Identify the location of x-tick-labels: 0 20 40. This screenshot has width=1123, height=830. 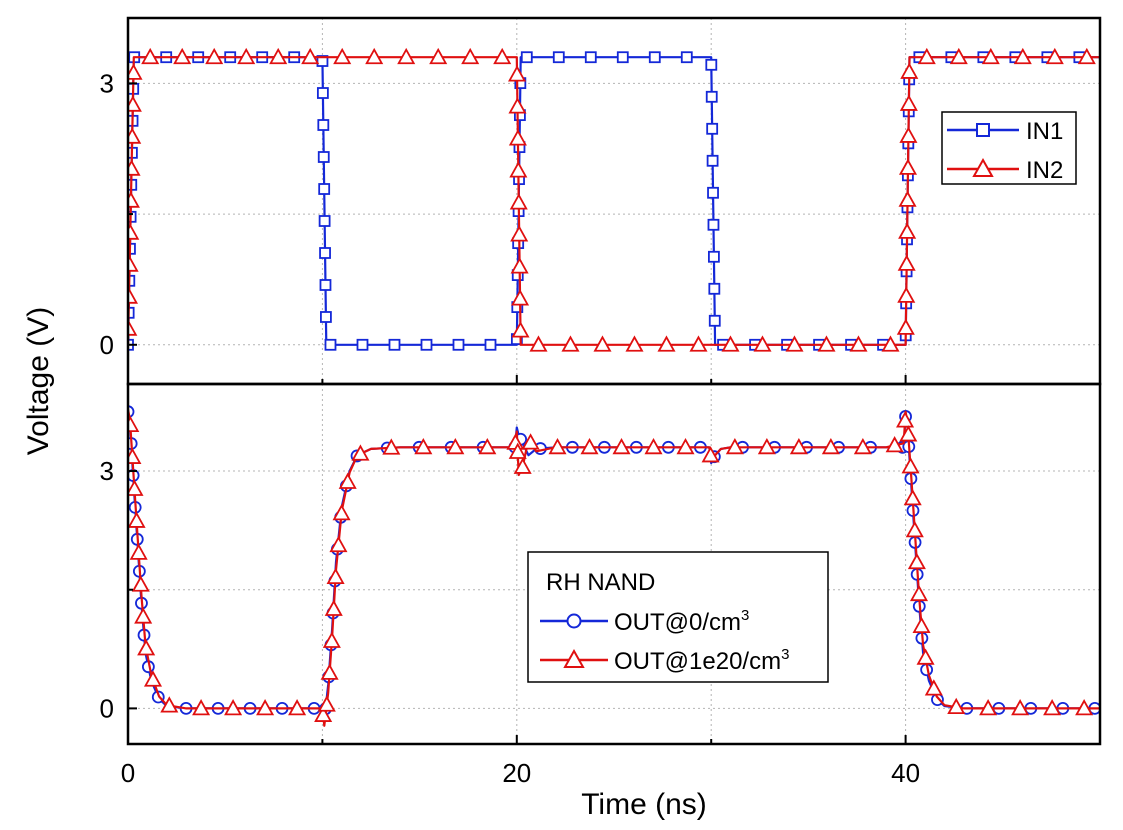
(520, 773).